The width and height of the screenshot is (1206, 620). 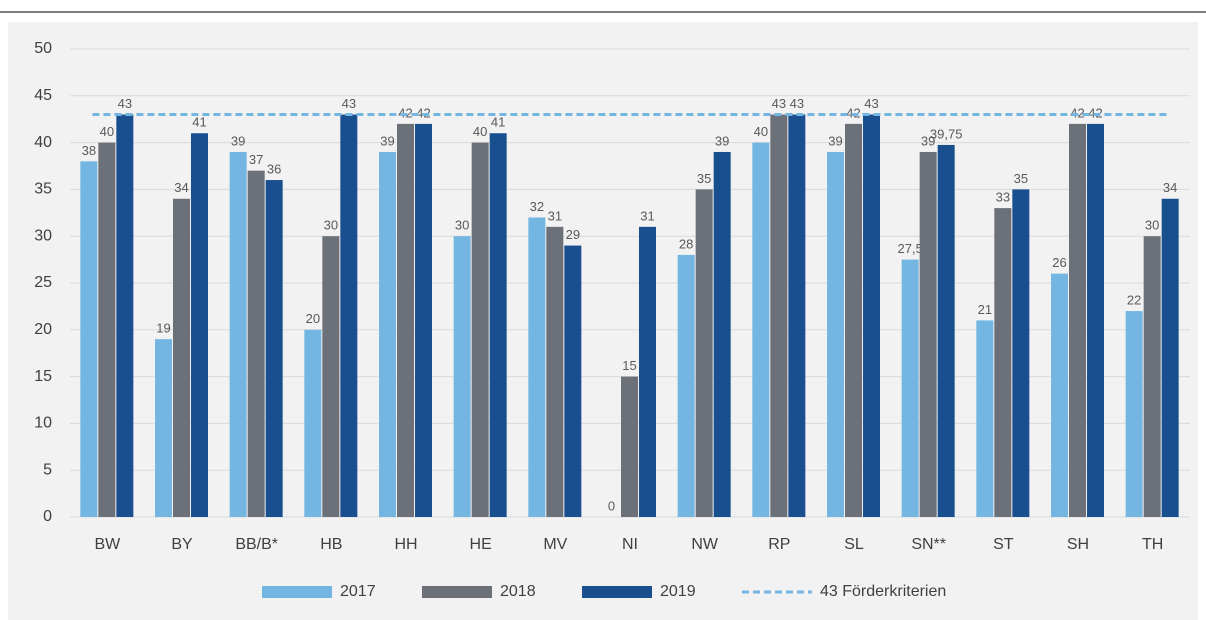 What do you see at coordinates (89, 150) in the screenshot?
I see `value-label: 38` at bounding box center [89, 150].